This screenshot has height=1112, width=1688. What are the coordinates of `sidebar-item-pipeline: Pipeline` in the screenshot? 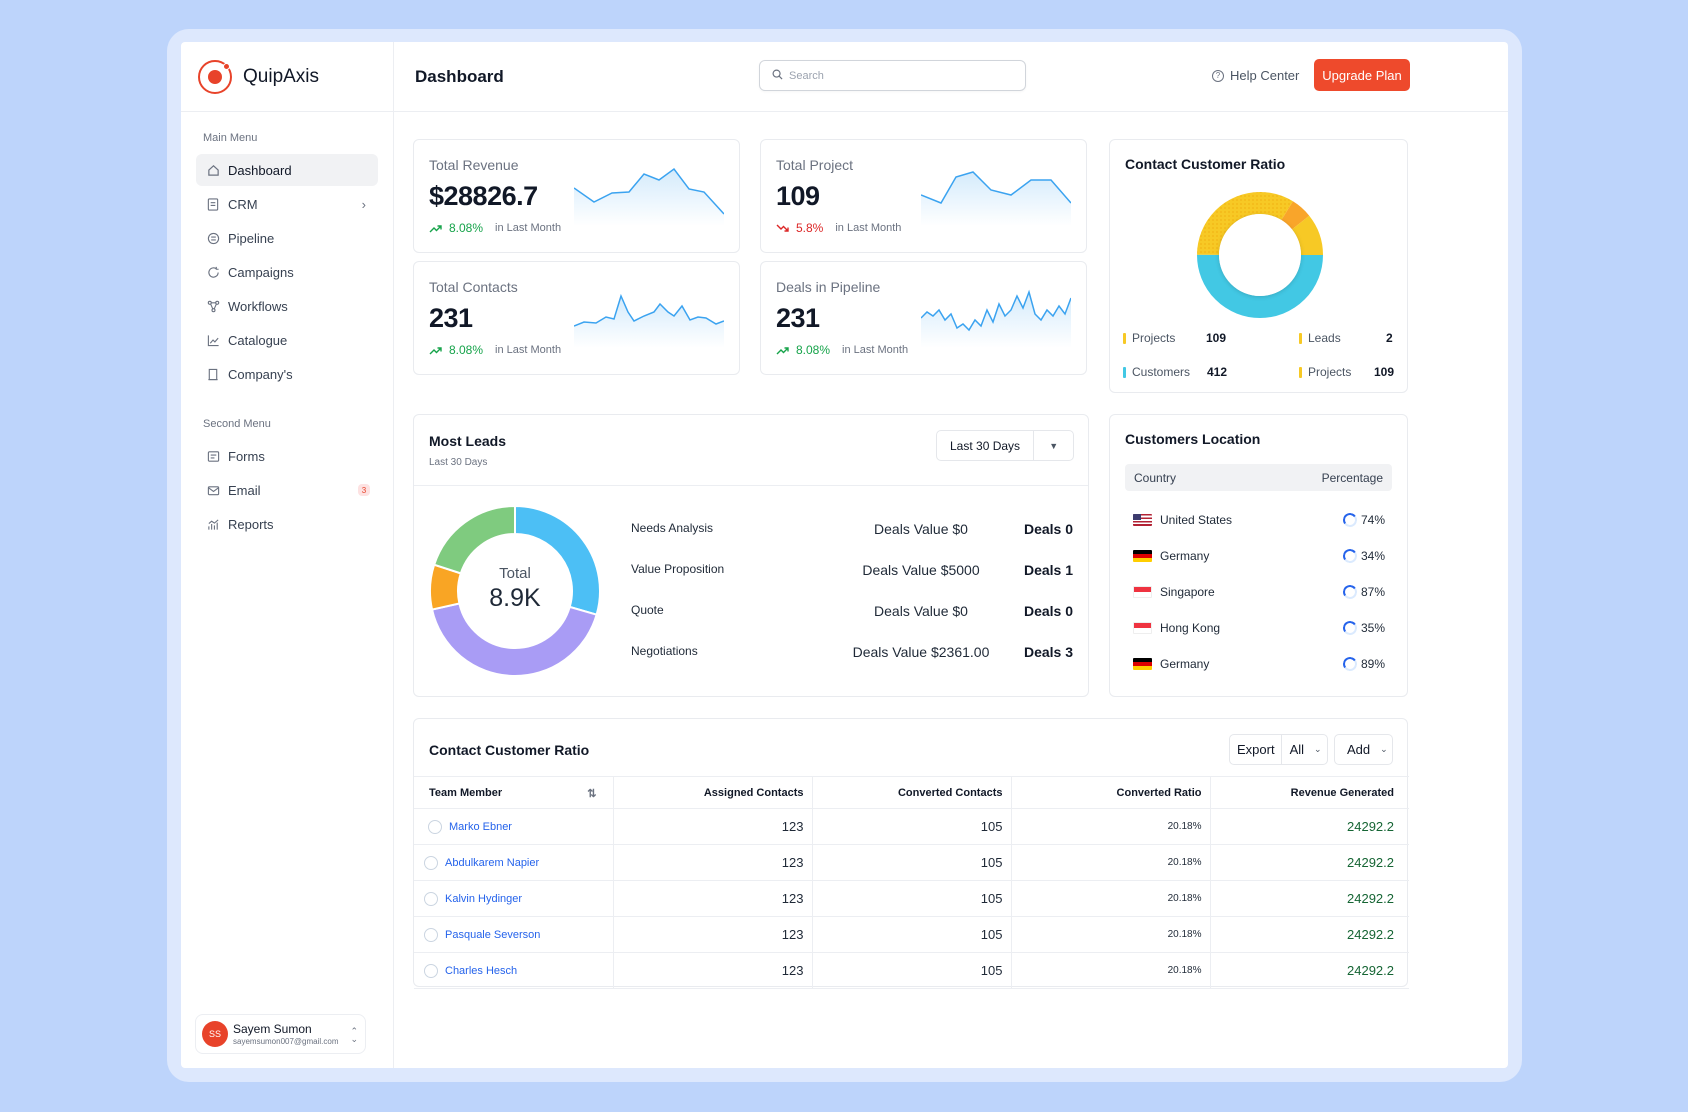 It's located at (287, 238).